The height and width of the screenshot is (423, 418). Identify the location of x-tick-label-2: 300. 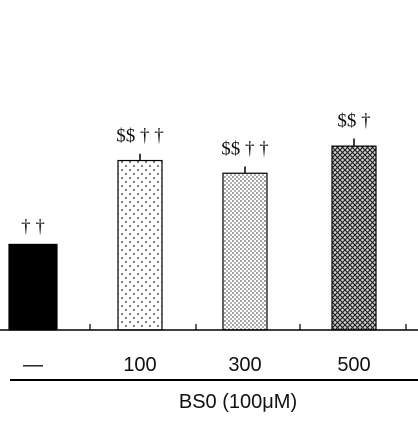
(244, 365).